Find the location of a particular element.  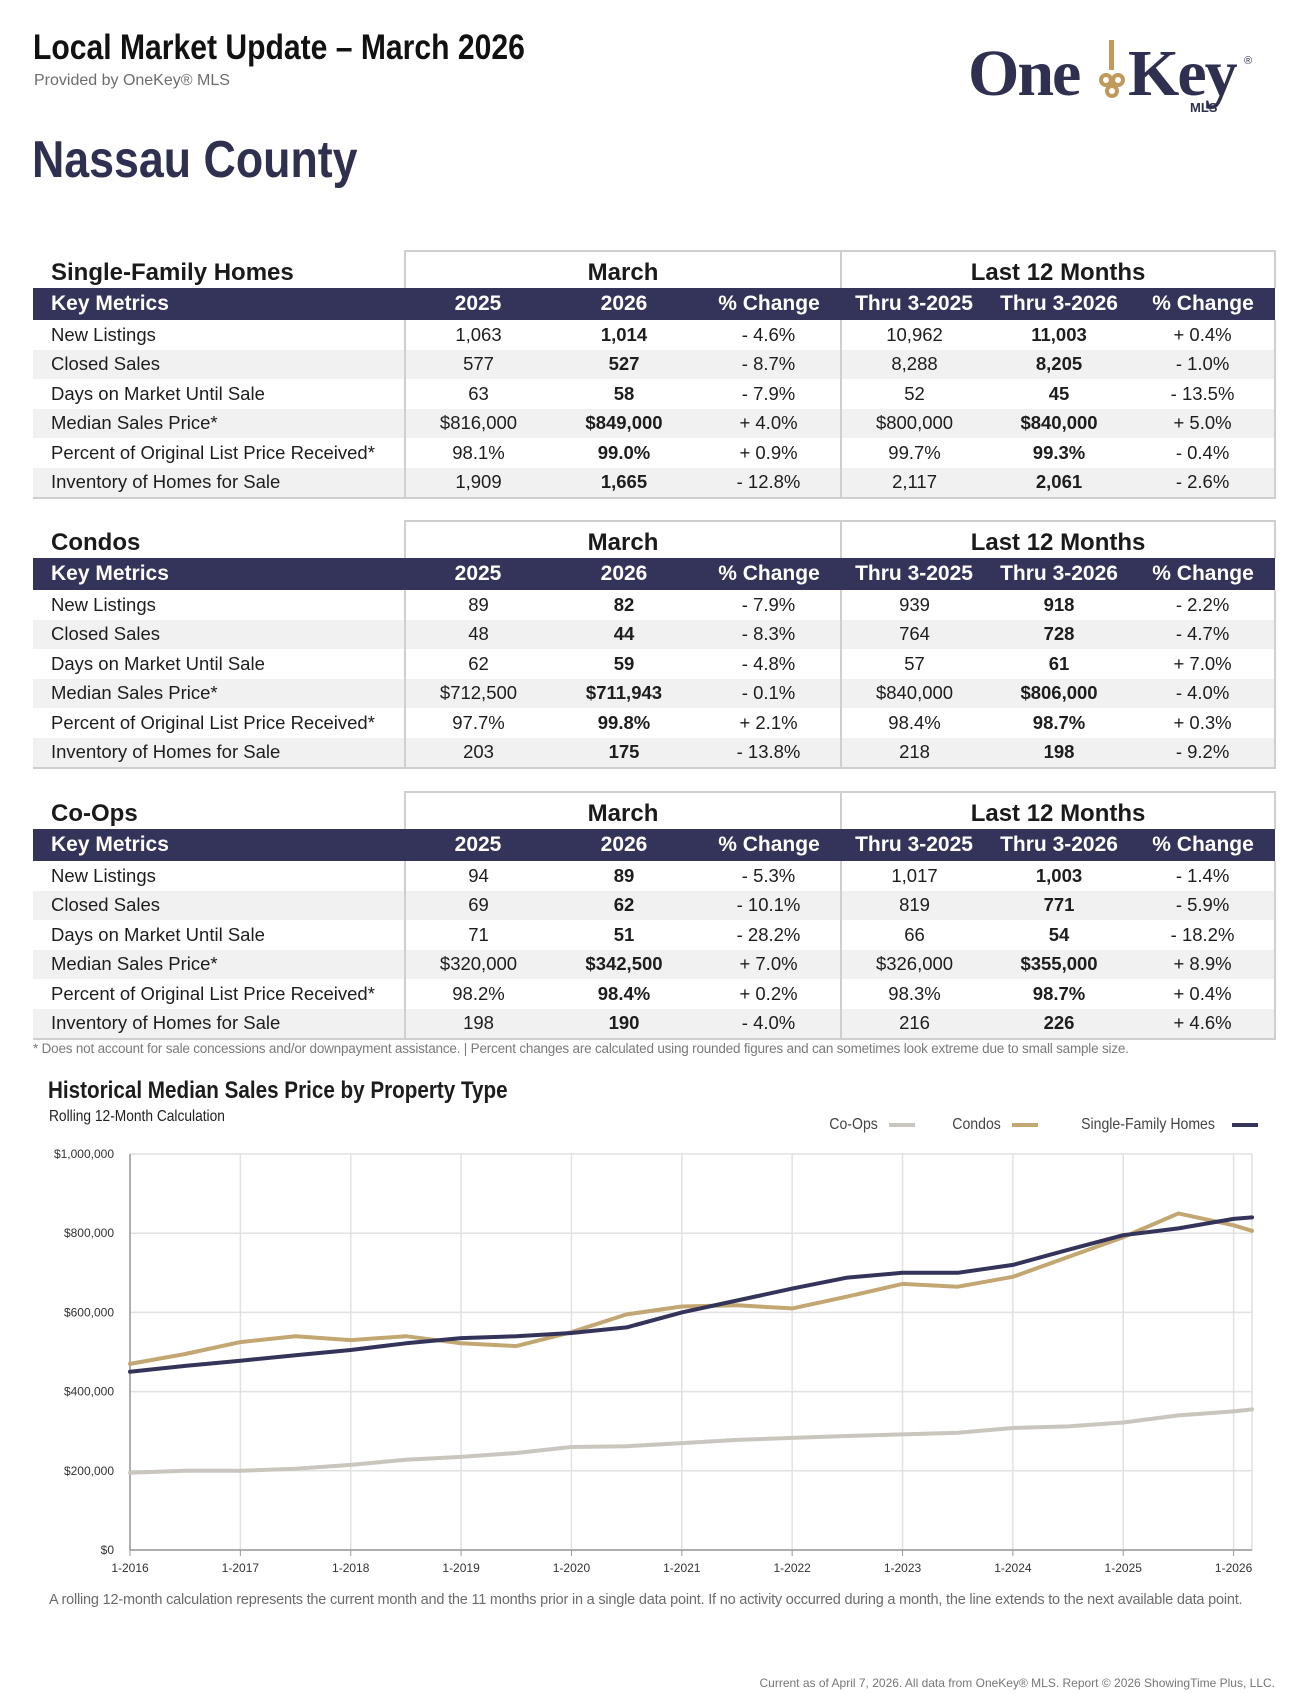

metric-value: 52 is located at coordinates (914, 394).